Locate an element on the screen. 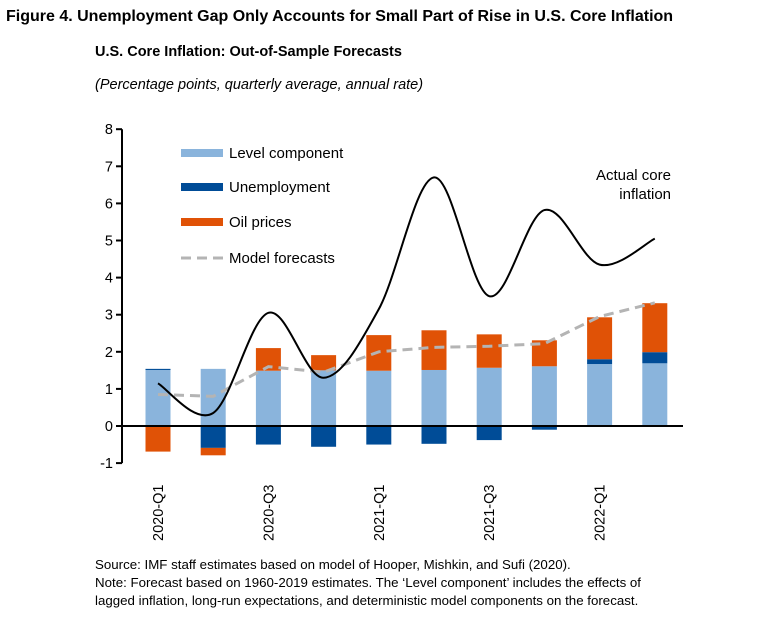  x-tick-label: 2020-Q1 is located at coordinates (159, 513).